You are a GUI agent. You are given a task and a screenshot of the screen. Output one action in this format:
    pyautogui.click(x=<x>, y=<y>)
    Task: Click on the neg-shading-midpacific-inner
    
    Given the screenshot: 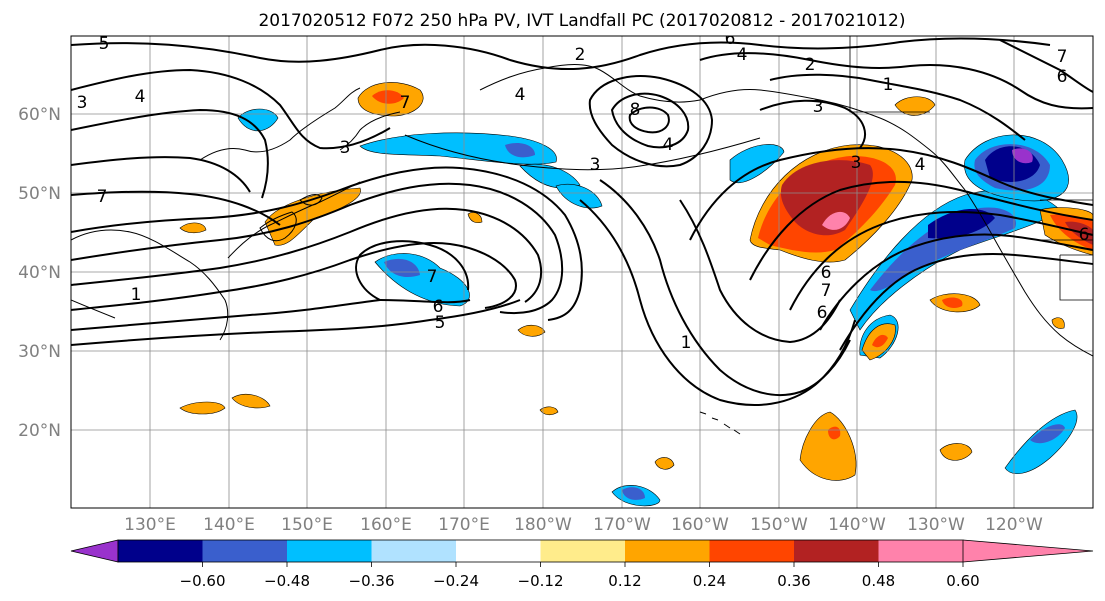 What is the action you would take?
    pyautogui.click(x=402, y=268)
    